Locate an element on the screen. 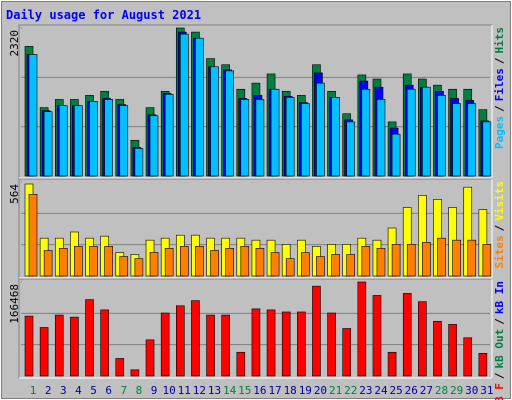  x-tick-label: 30 is located at coordinates (471, 390).